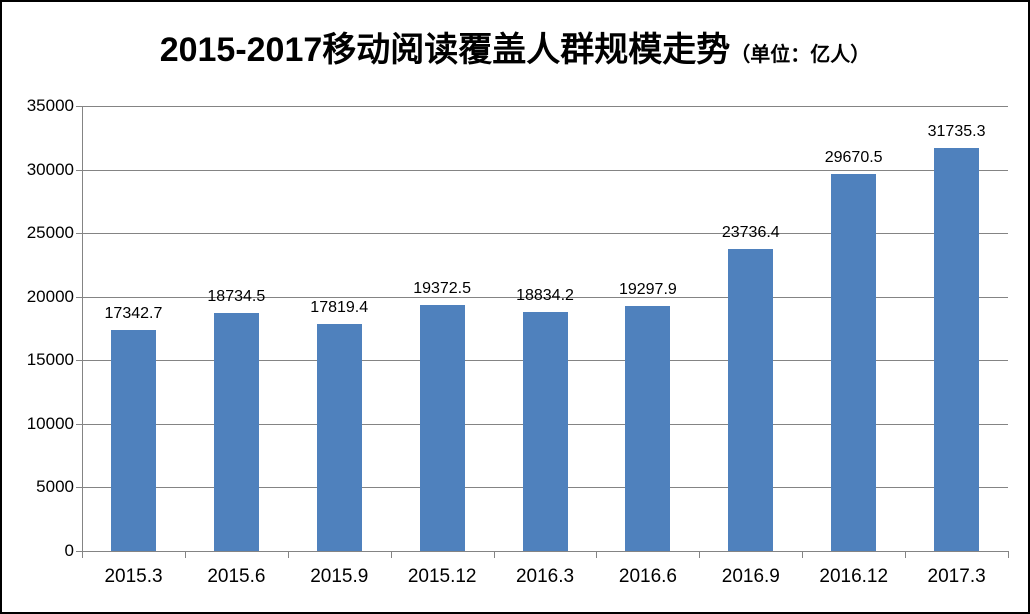 Image resolution: width=1030 pixels, height=614 pixels. I want to click on y-axis-label: 5000, so click(55, 487).